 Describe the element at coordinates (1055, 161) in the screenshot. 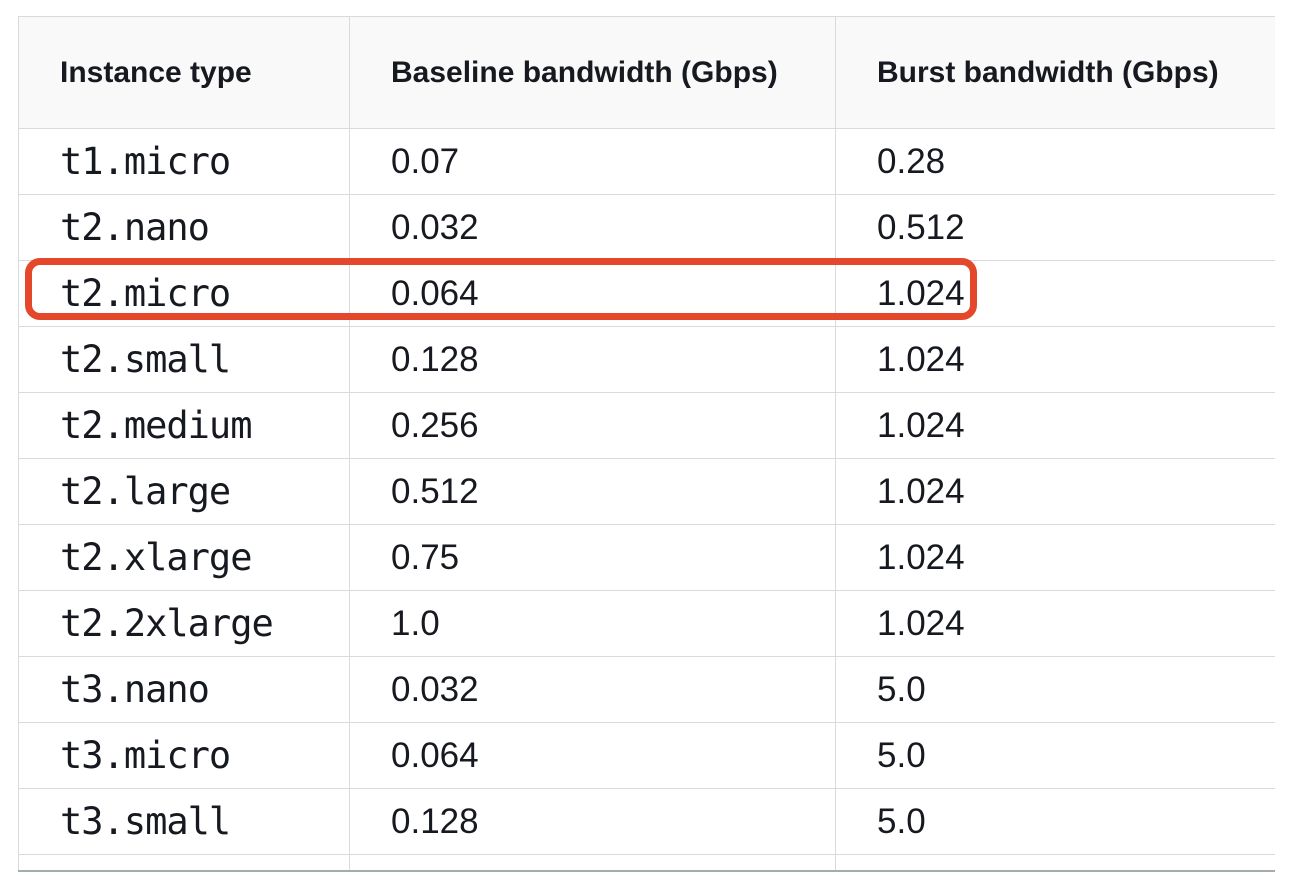

I see `burst-bandwidth-cell: 0.28` at that location.